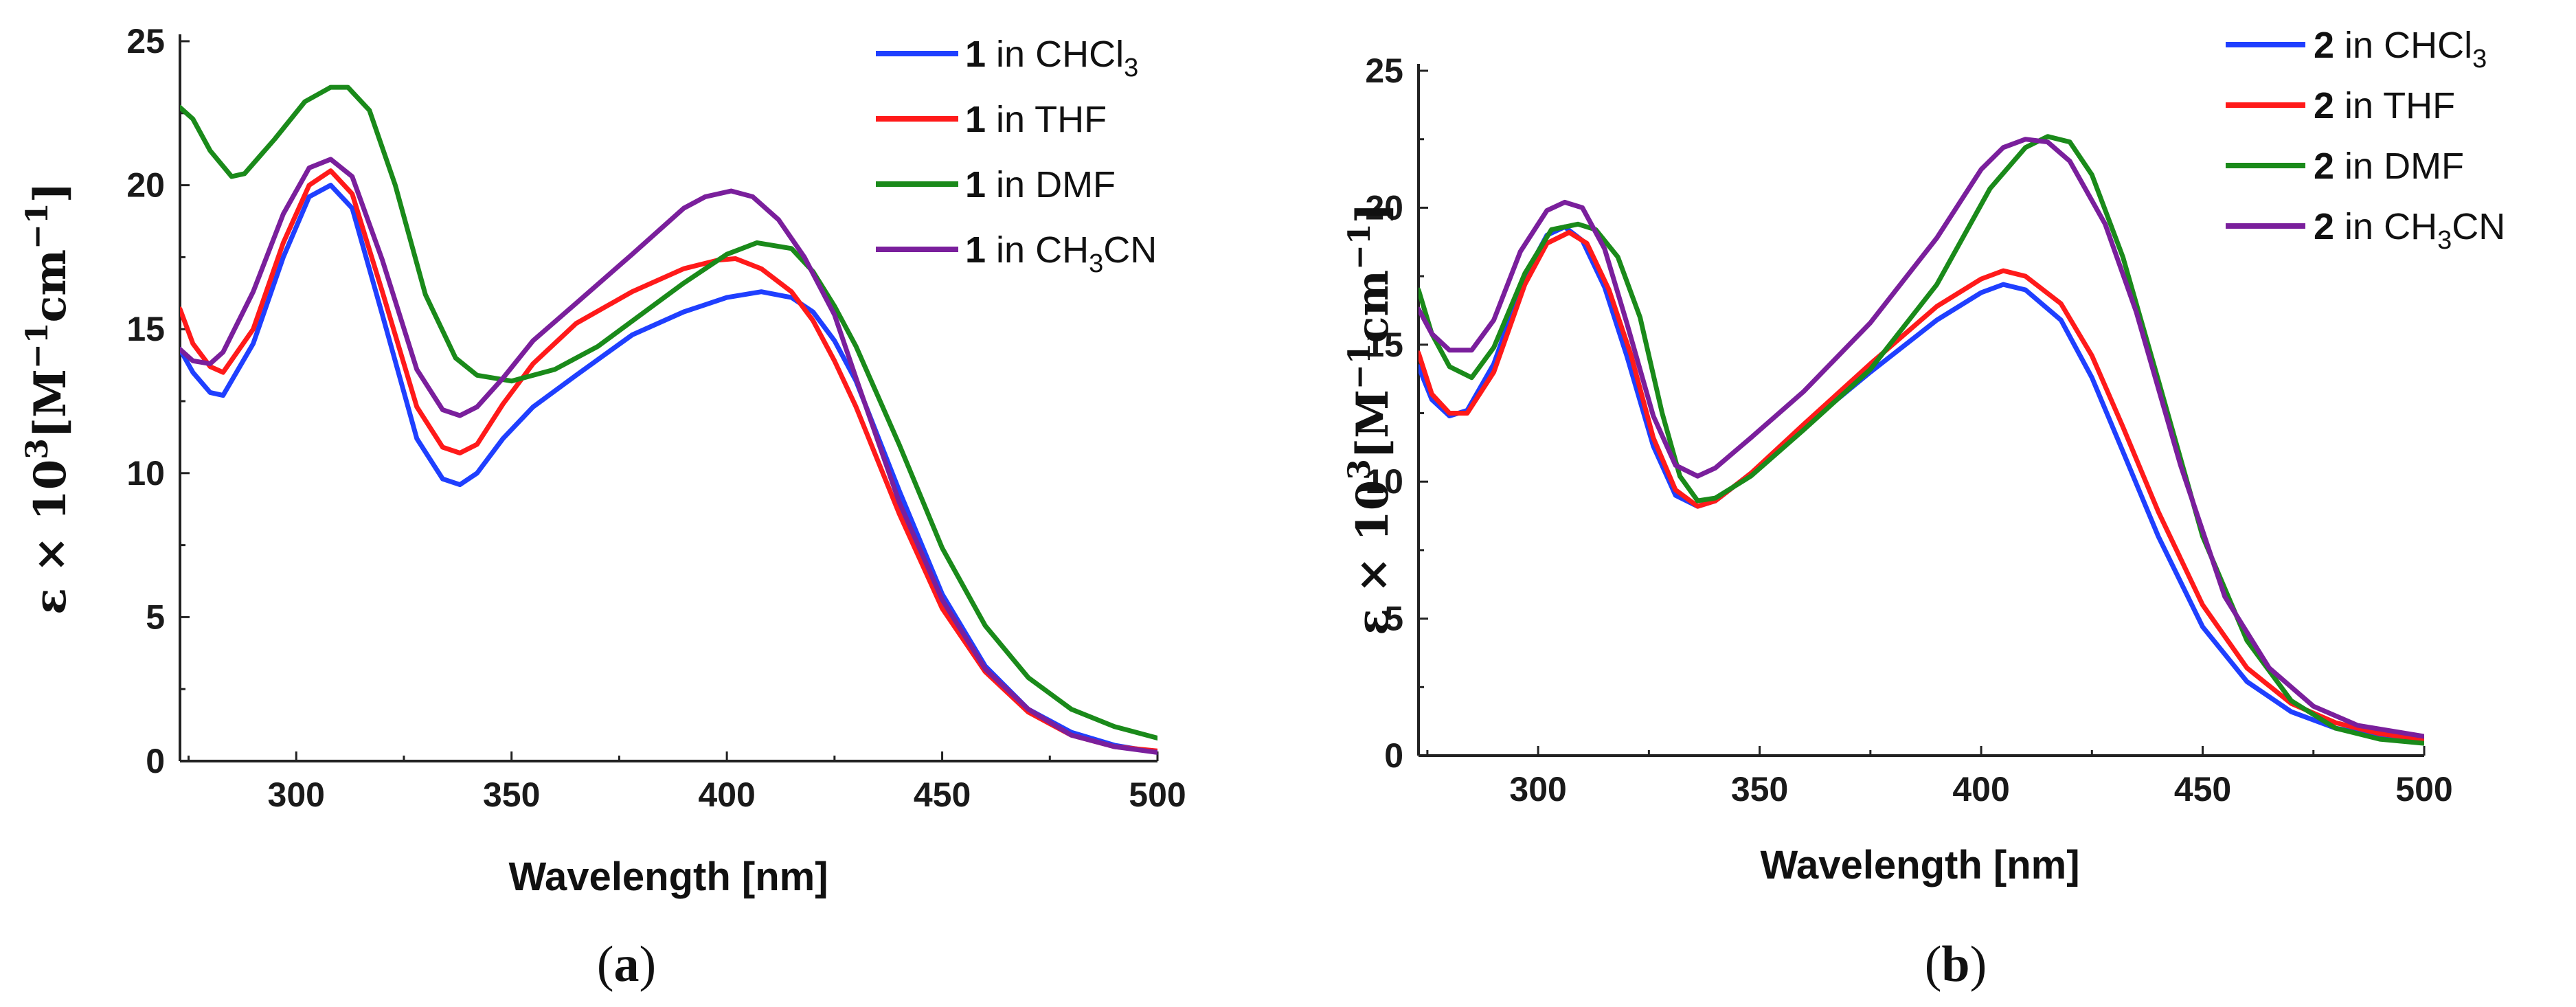  Describe the element at coordinates (2409, 230) in the screenshot. I see `legend-entry: 2 in CH3CN` at that location.